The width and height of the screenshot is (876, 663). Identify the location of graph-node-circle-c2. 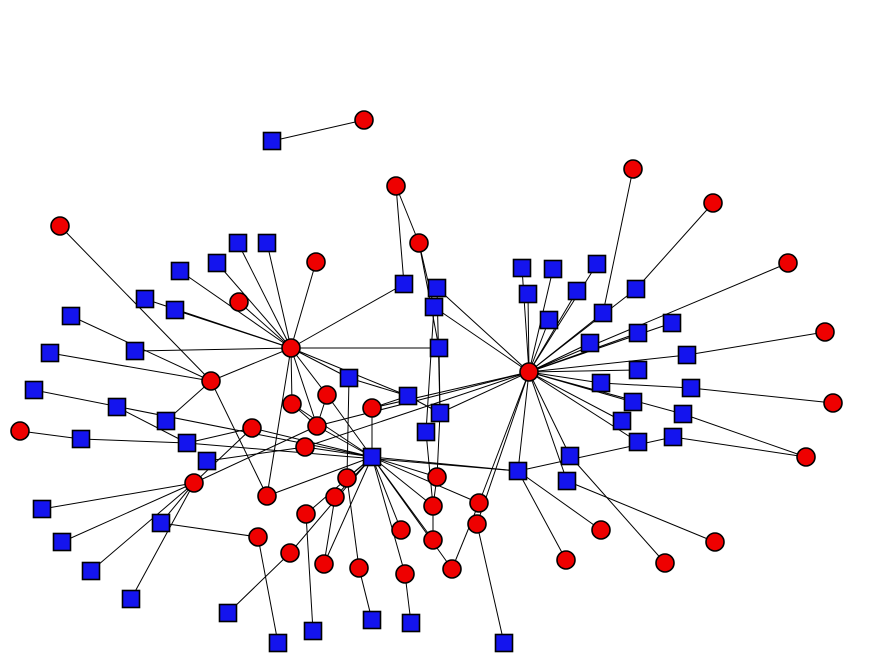
(60, 226).